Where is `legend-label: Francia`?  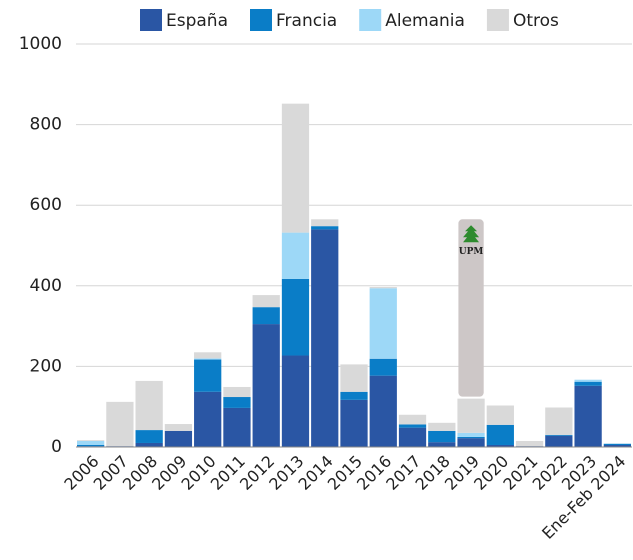 legend-label: Francia is located at coordinates (306, 21).